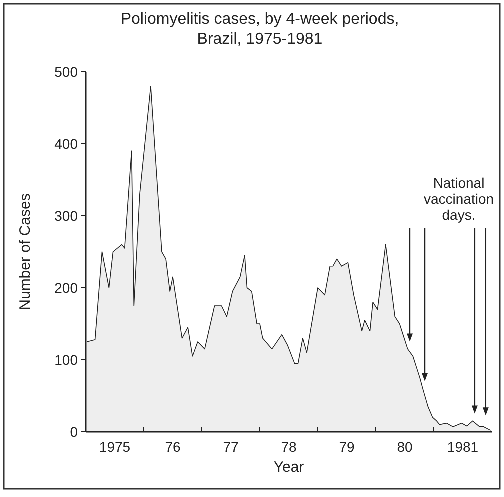 The height and width of the screenshot is (497, 504). I want to click on x-tick-label: 1975, so click(115, 447).